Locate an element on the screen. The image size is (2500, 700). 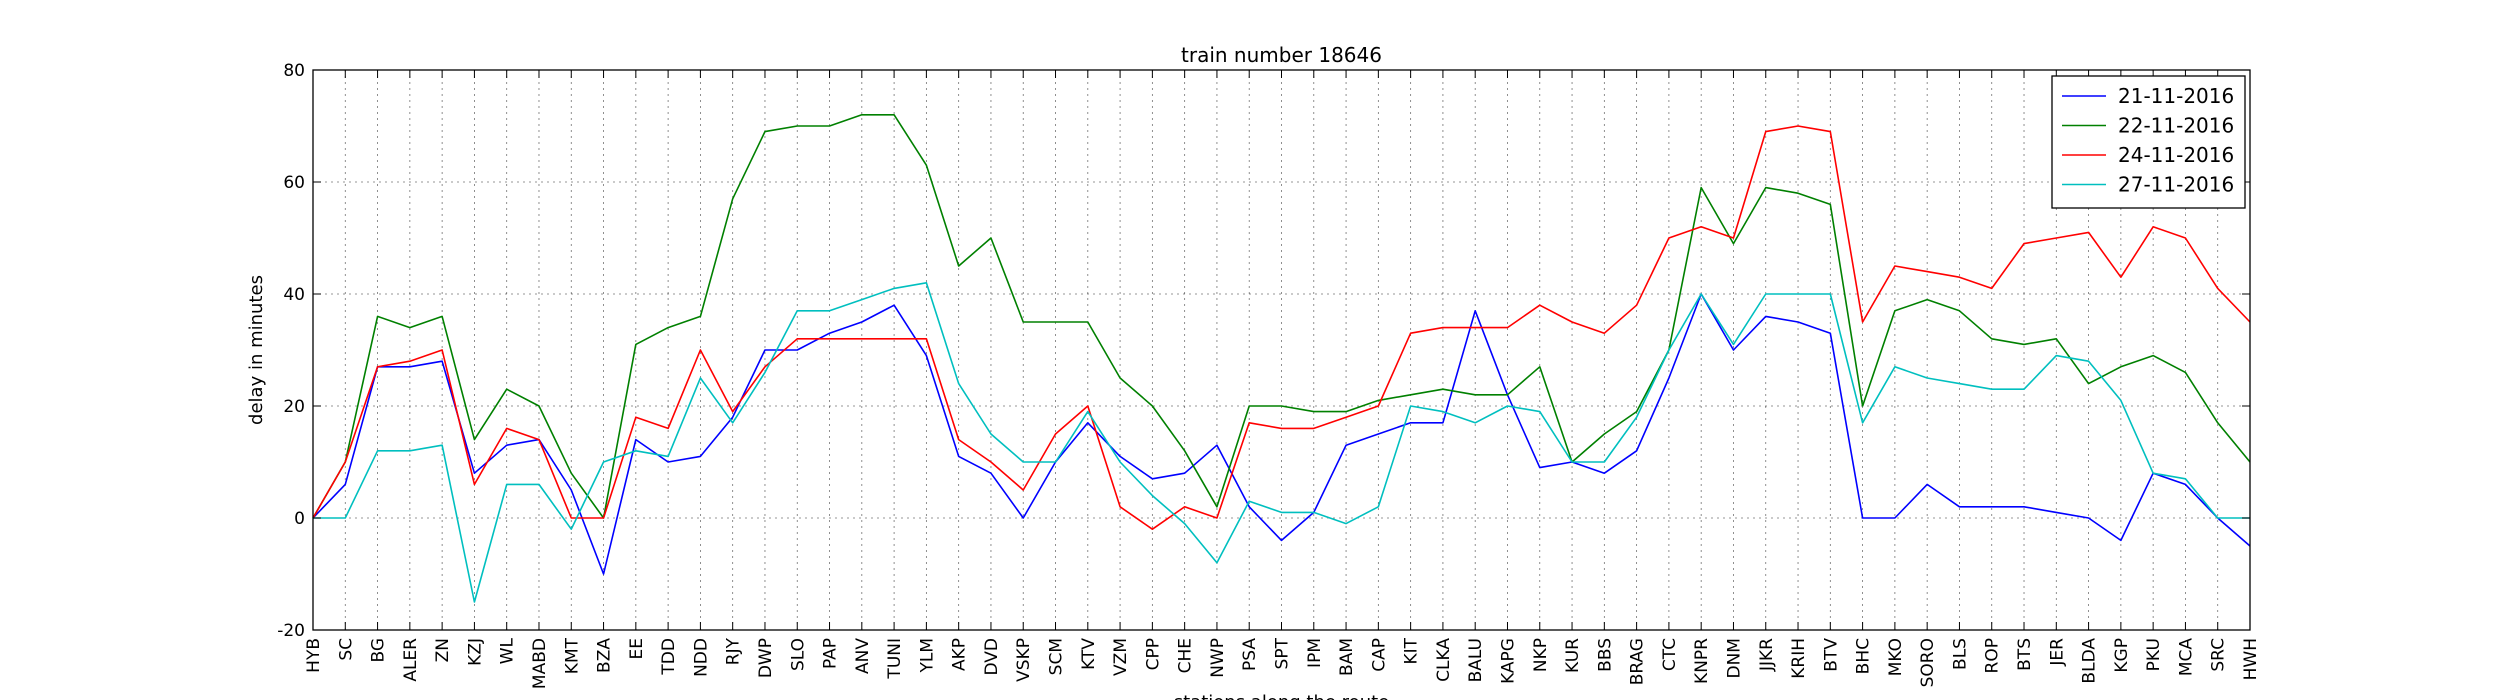
x-tick-label: BRAG is located at coordinates (1638, 661).